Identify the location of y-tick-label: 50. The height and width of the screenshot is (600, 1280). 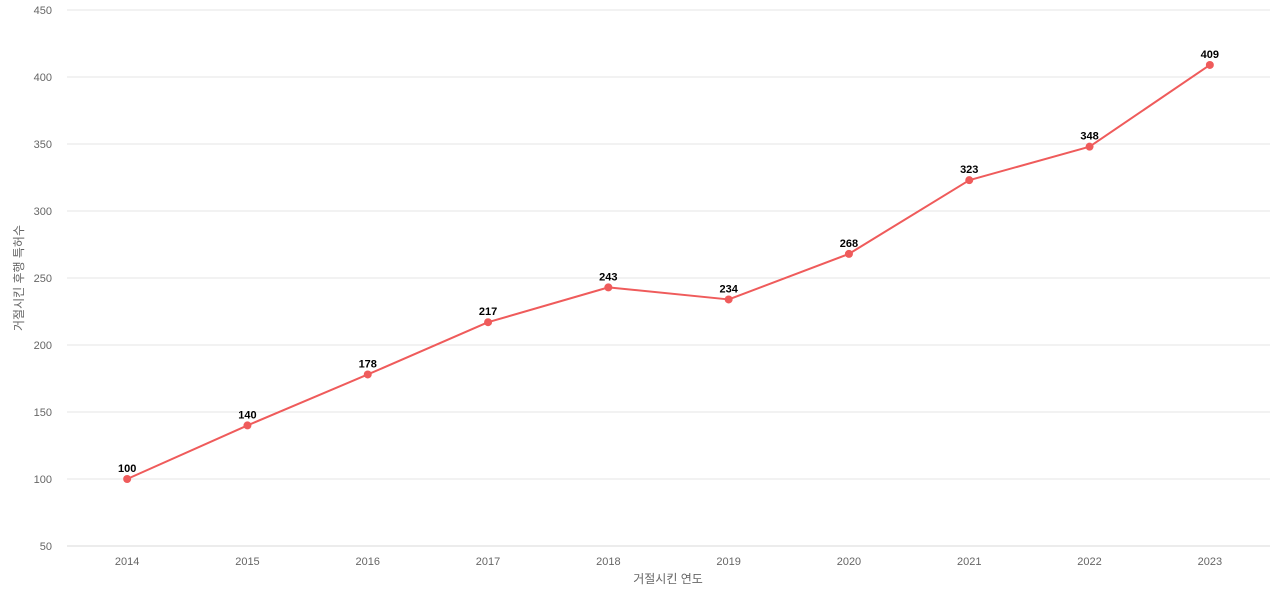
(46, 547).